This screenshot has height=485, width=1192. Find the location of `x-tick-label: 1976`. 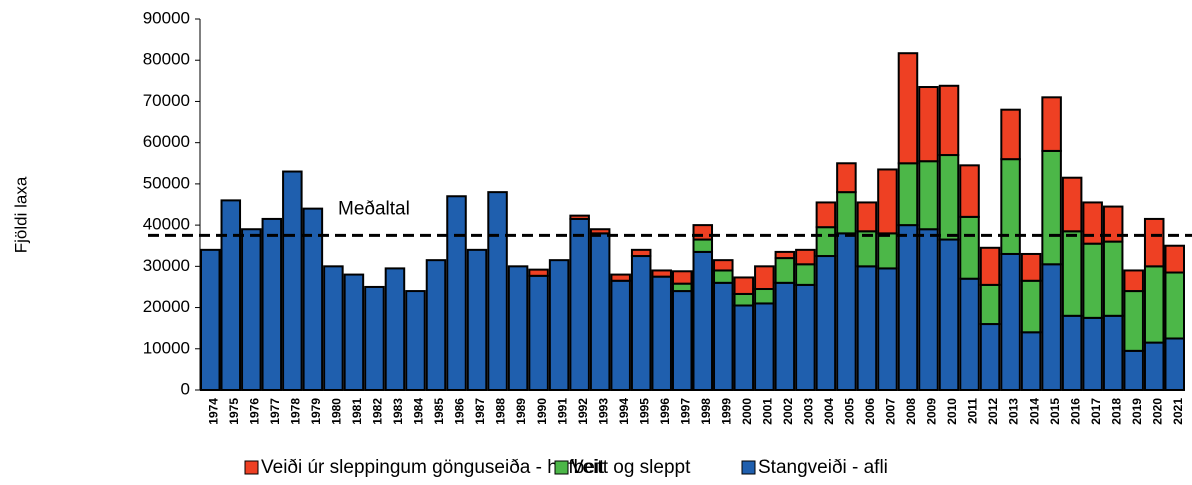

x-tick-label: 1976 is located at coordinates (254, 411).